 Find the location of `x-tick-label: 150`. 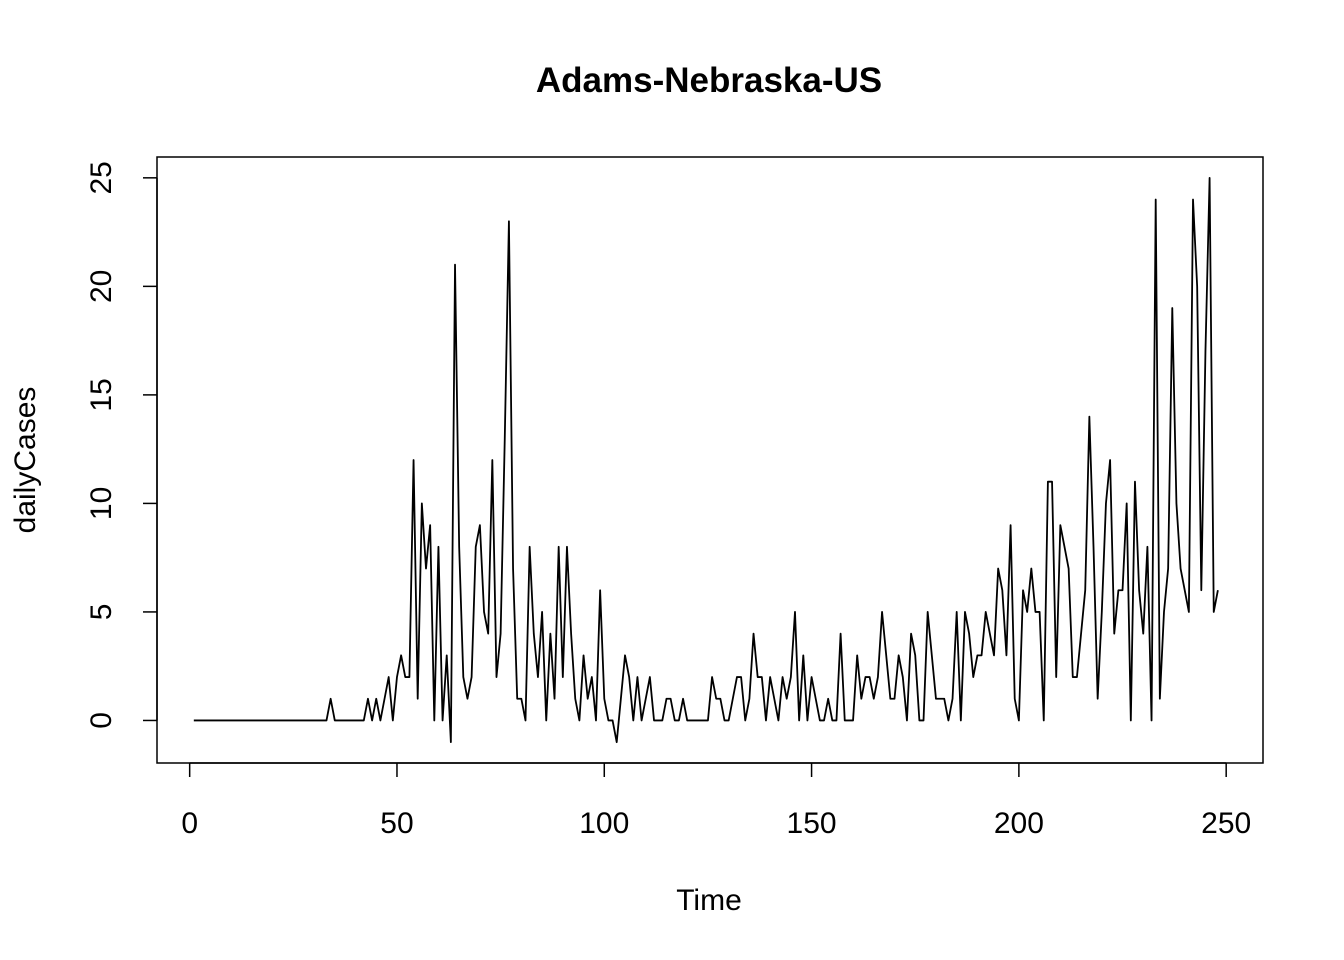

x-tick-label: 150 is located at coordinates (812, 823).